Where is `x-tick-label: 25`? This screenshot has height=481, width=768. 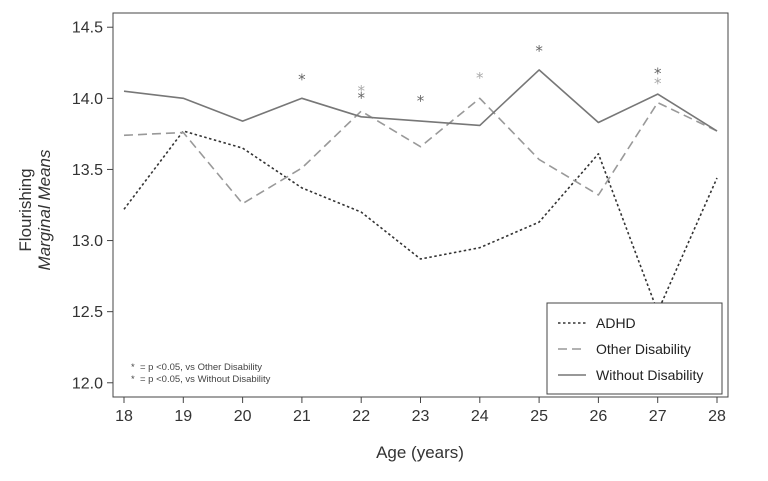 x-tick-label: 25 is located at coordinates (539, 416).